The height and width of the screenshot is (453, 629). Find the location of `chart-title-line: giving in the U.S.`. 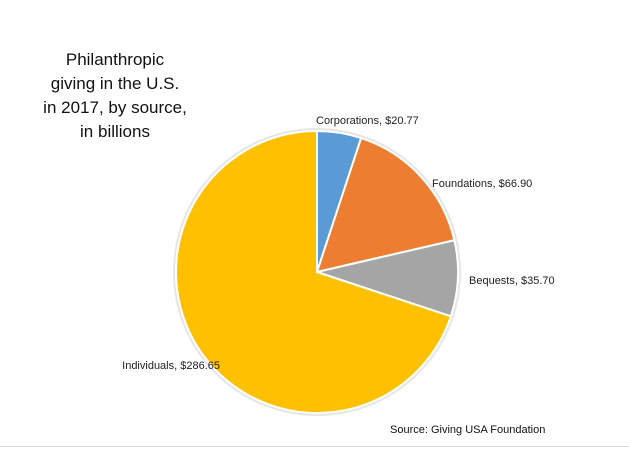

chart-title-line: giving in the U.S. is located at coordinates (115, 83).